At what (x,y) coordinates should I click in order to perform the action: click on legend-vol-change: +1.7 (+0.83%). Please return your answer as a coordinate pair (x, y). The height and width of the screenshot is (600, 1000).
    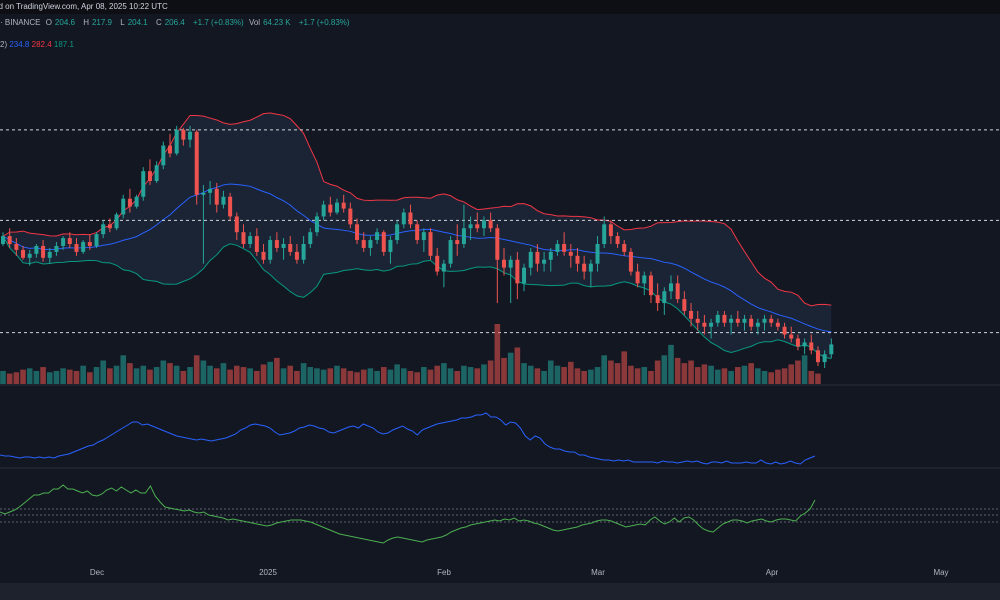
    Looking at the image, I should click on (324, 22).